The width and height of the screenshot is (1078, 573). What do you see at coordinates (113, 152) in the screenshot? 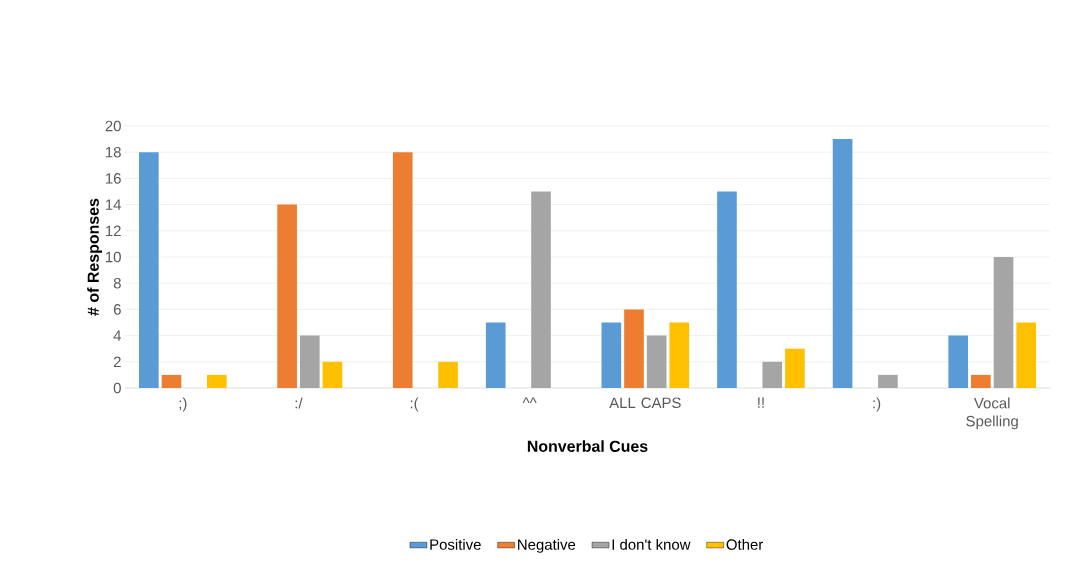
I see `y-tick-label: 18` at bounding box center [113, 152].